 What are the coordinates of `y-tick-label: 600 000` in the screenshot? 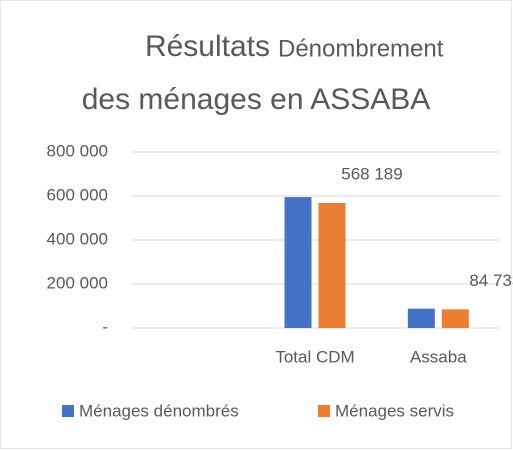 It's located at (77, 194).